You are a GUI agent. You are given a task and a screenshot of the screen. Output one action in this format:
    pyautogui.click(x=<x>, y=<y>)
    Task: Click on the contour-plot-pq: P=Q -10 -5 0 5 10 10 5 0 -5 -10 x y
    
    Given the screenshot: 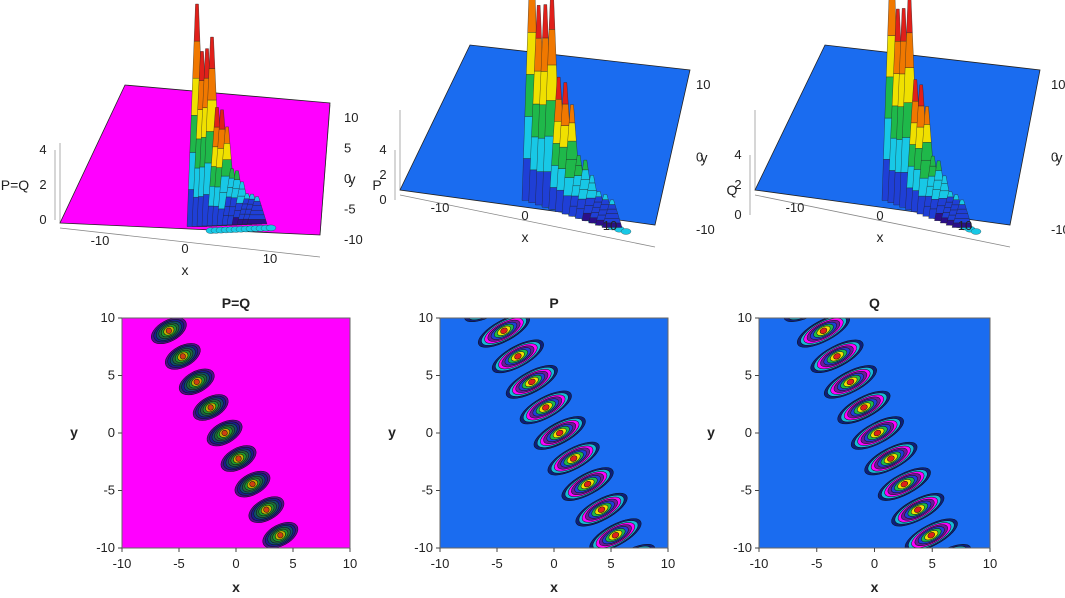 What is the action you would take?
    pyautogui.click(x=213, y=445)
    